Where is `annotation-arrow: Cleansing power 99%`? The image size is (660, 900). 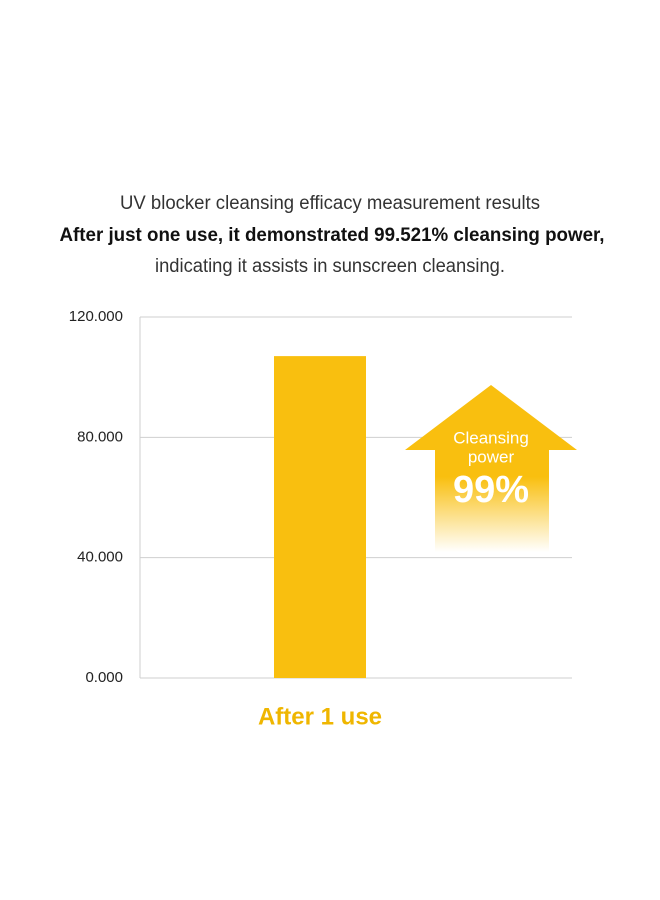 annotation-arrow: Cleansing power 99% is located at coordinates (491, 468).